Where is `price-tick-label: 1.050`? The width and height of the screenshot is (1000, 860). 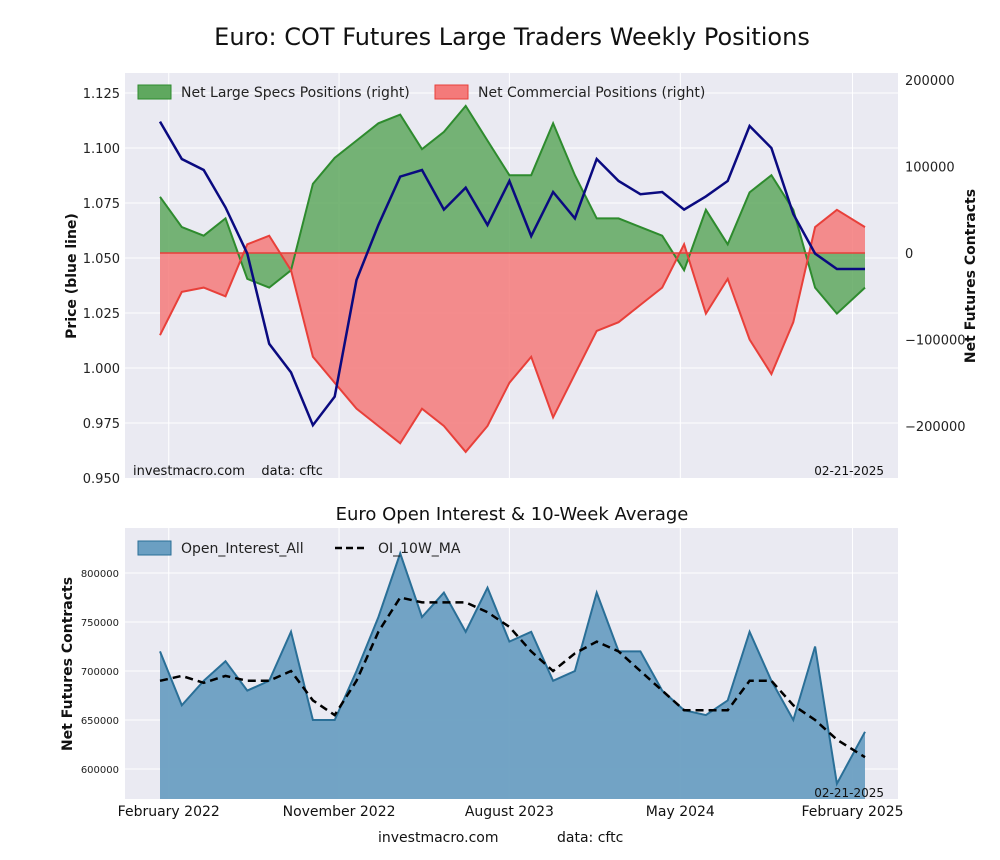
price-tick-label: 1.050 is located at coordinates (101, 259).